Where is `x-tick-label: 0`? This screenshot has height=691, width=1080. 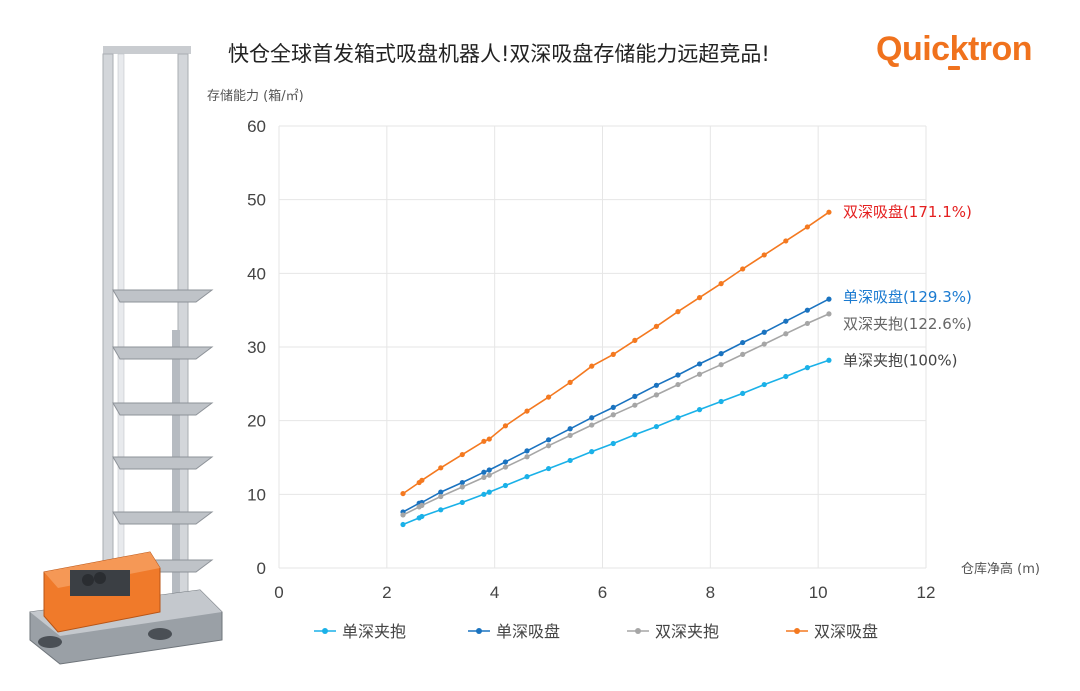 x-tick-label: 0 is located at coordinates (278, 592).